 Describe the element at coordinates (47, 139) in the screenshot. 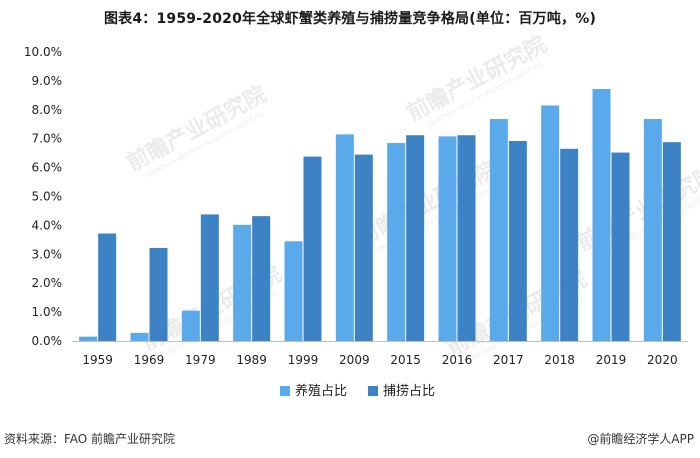

I see `y-tick-label: 7.0%` at that location.